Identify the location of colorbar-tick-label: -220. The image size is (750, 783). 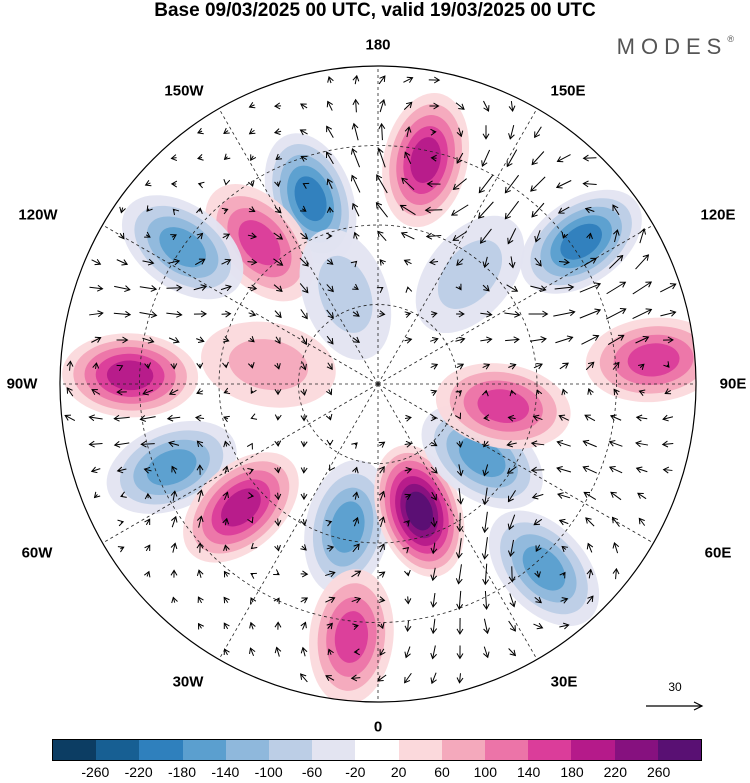
(138, 772).